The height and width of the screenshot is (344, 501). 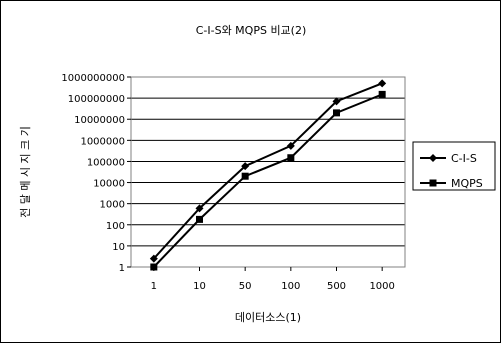 I want to click on x-tick-label-2: 50, so click(x=245, y=286).